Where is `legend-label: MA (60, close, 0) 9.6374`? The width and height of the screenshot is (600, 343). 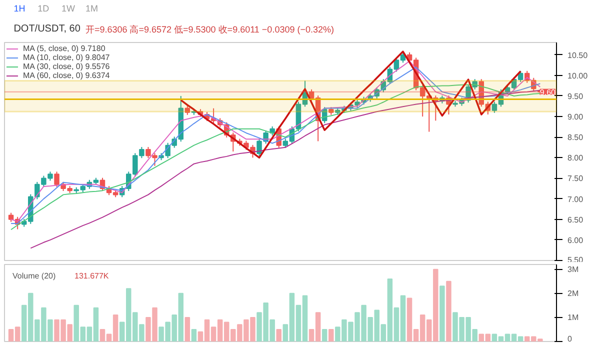 legend-label: MA (60, close, 0) 9.6374 is located at coordinates (66, 75).